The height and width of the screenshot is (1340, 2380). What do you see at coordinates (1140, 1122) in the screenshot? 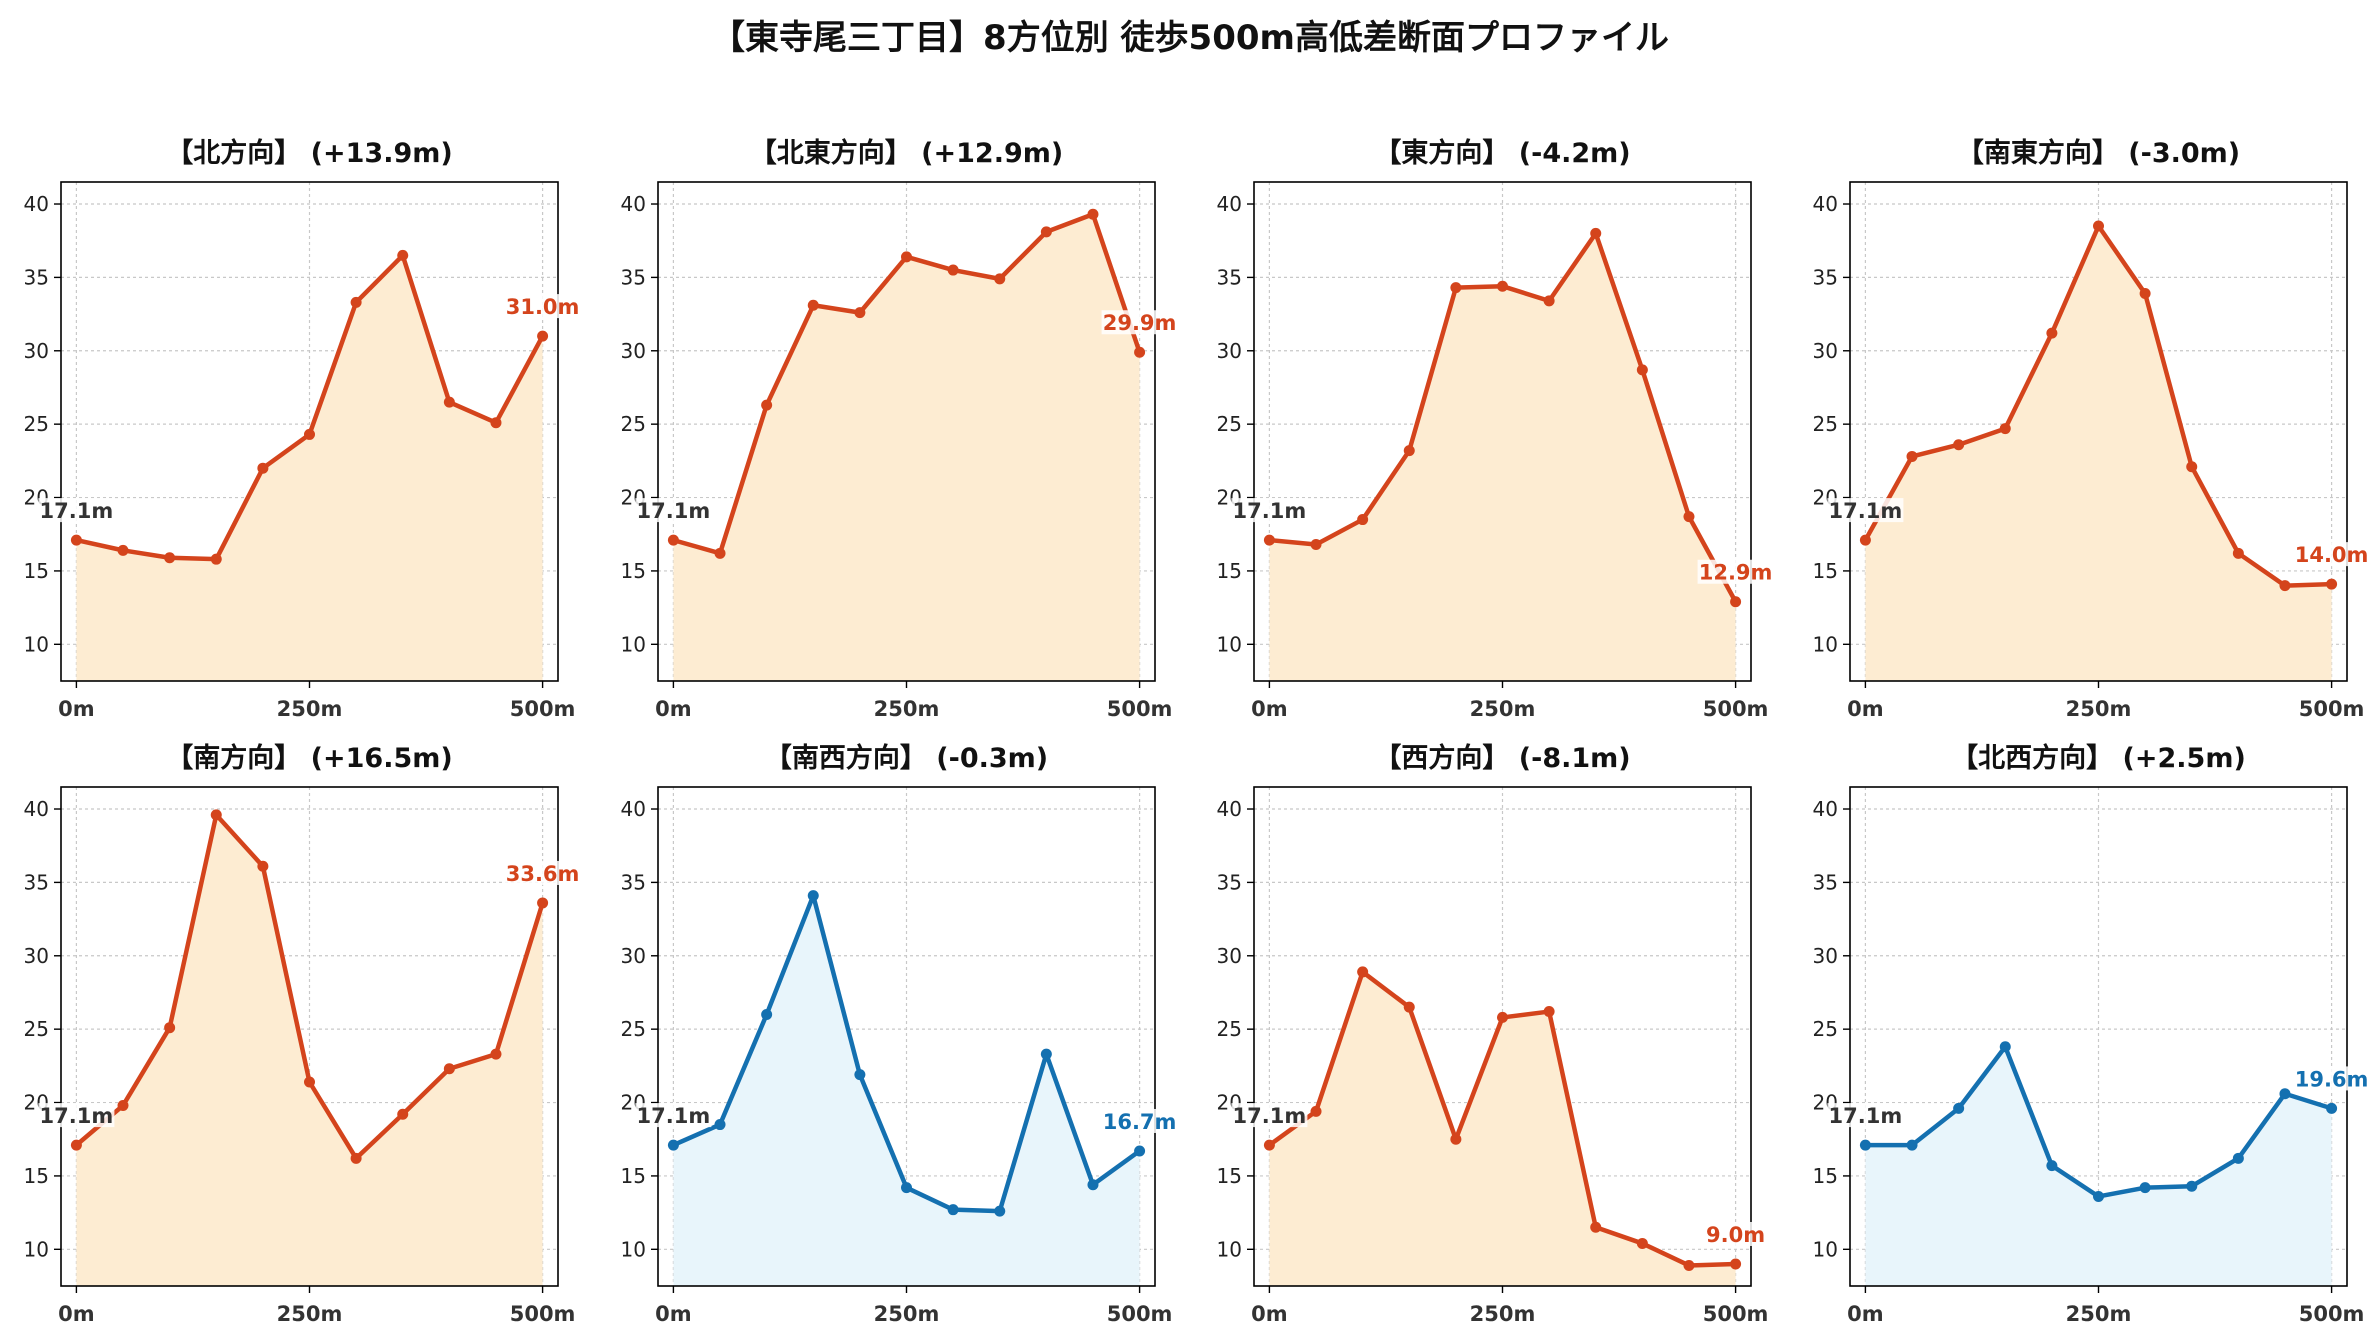
I see `end-label: 16.7m` at bounding box center [1140, 1122].